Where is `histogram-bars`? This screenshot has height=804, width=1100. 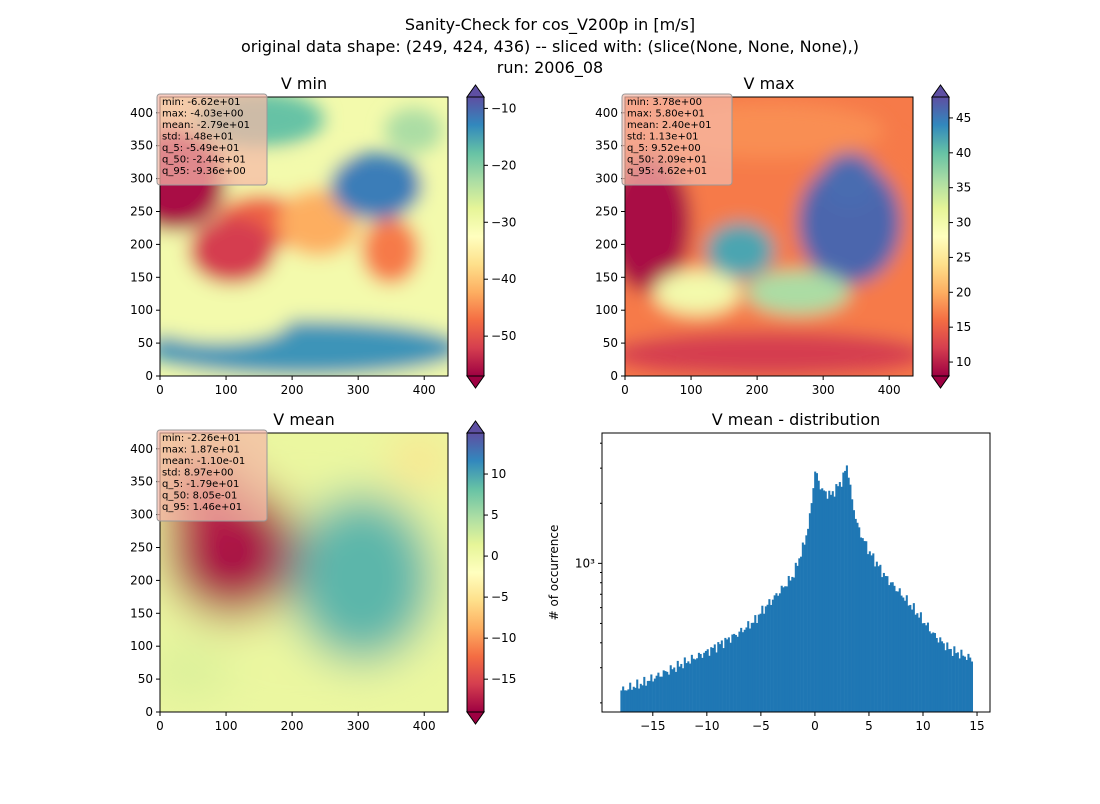 histogram-bars is located at coordinates (797, 588).